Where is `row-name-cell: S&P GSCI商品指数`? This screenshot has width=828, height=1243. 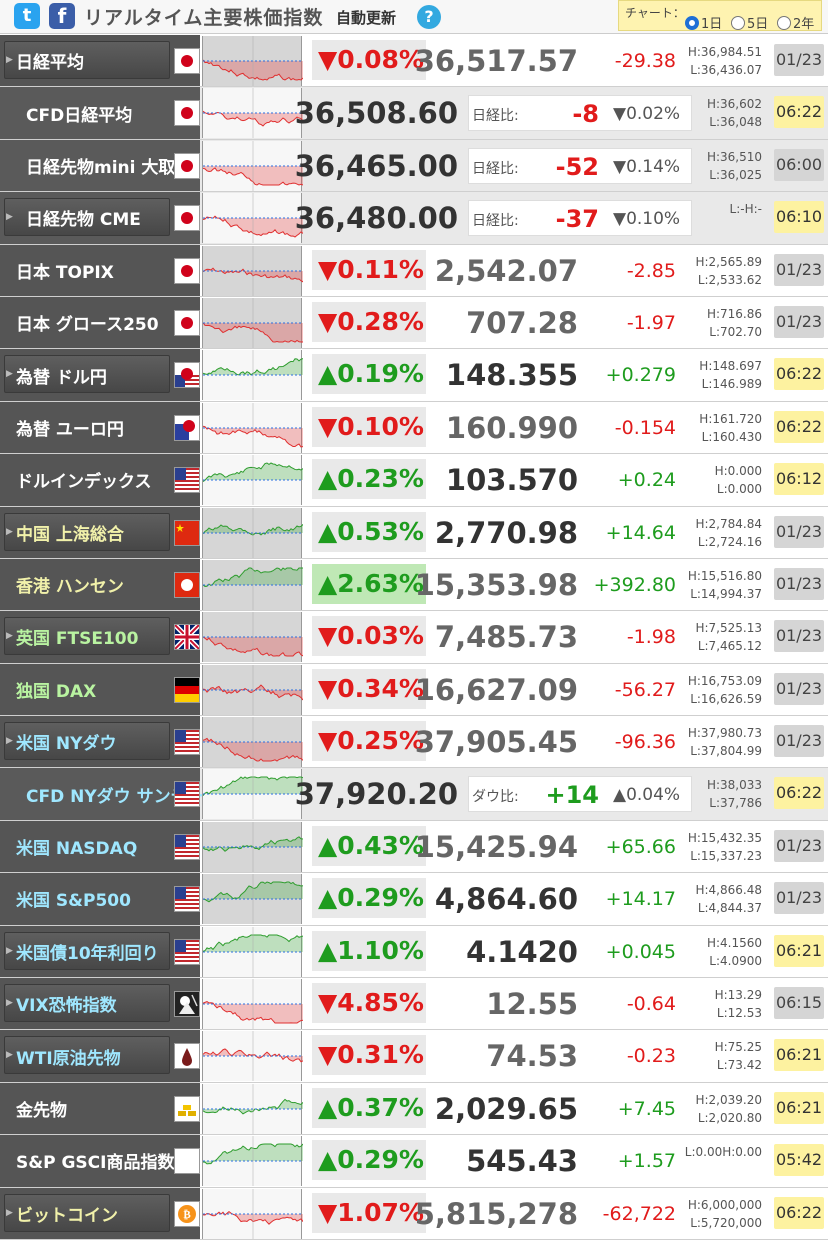 row-name-cell: S&P GSCI商品指数 is located at coordinates (100, 1161).